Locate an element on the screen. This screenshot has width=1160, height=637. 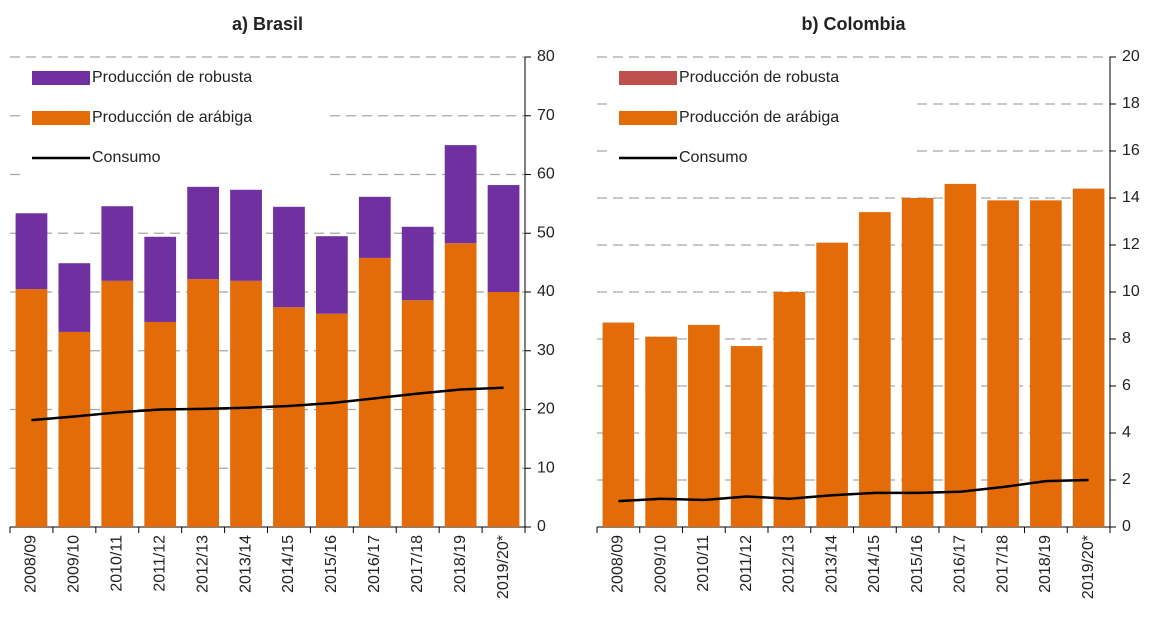
y-tick-label: 12 is located at coordinates (1131, 244).